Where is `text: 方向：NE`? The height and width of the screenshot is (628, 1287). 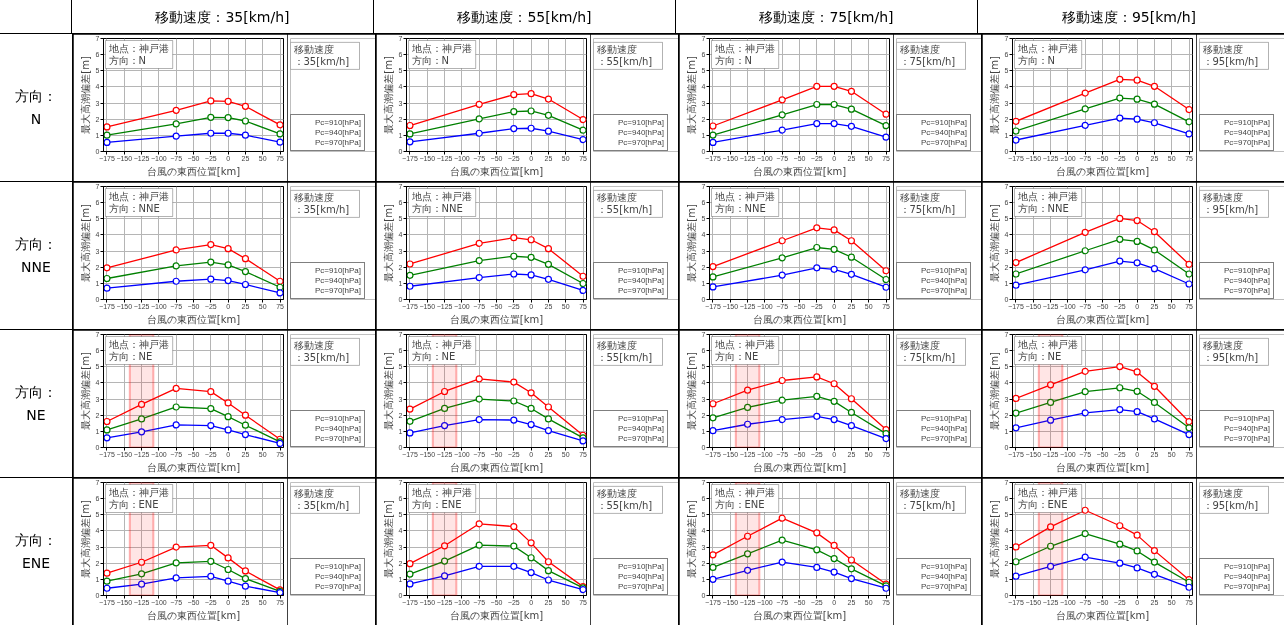
text: 方向：NE is located at coordinates (36, 403).